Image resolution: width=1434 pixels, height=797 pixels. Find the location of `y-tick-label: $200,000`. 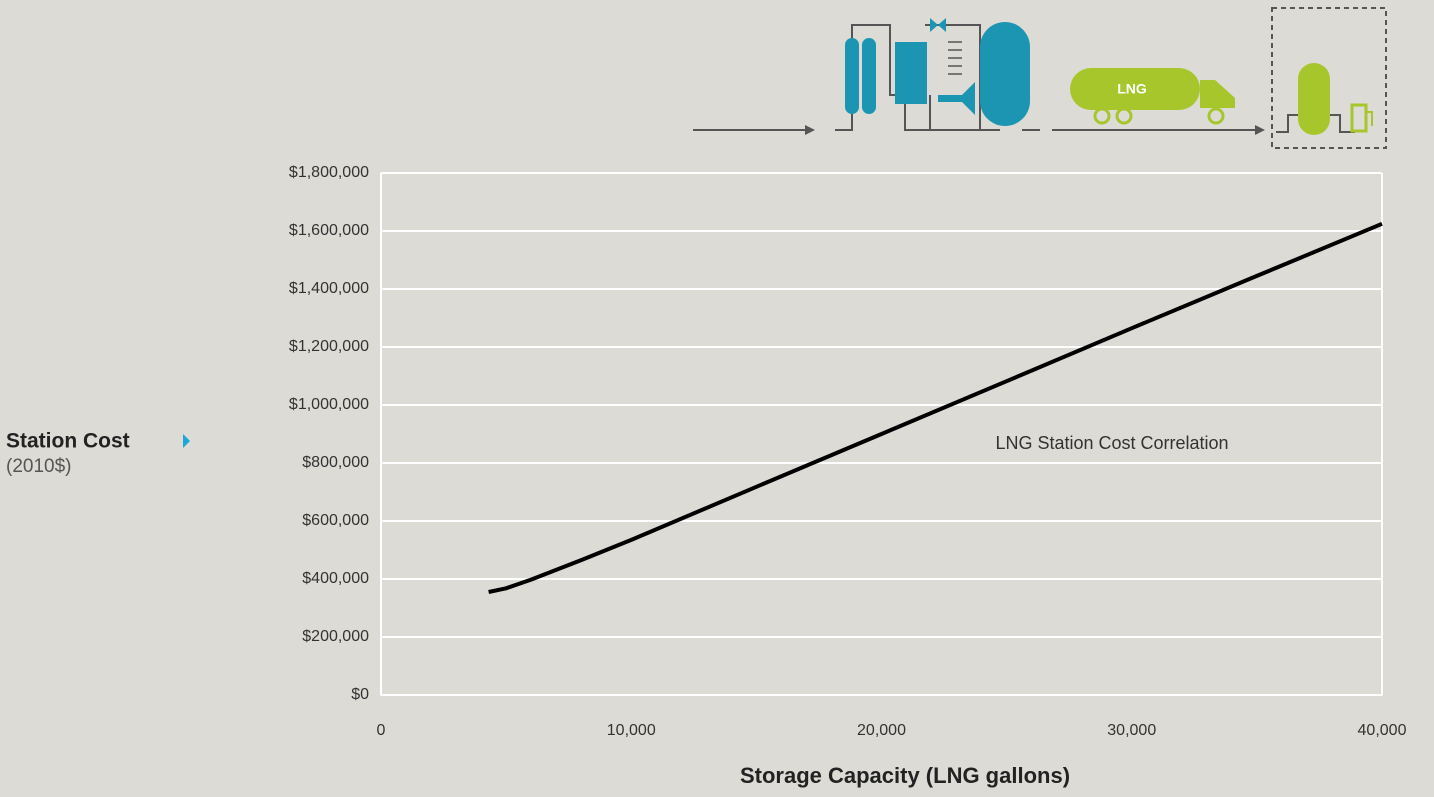

y-tick-label: $200,000 is located at coordinates (335, 636).